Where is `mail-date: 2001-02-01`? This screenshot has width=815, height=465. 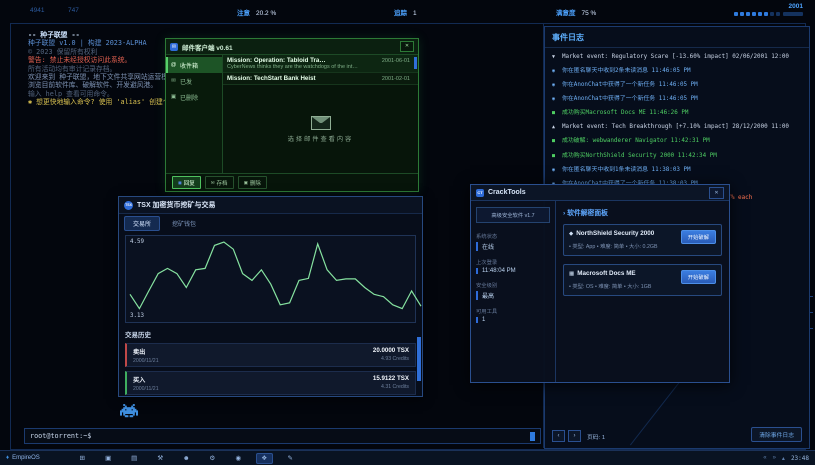 mail-date: 2001-02-01 is located at coordinates (395, 79).